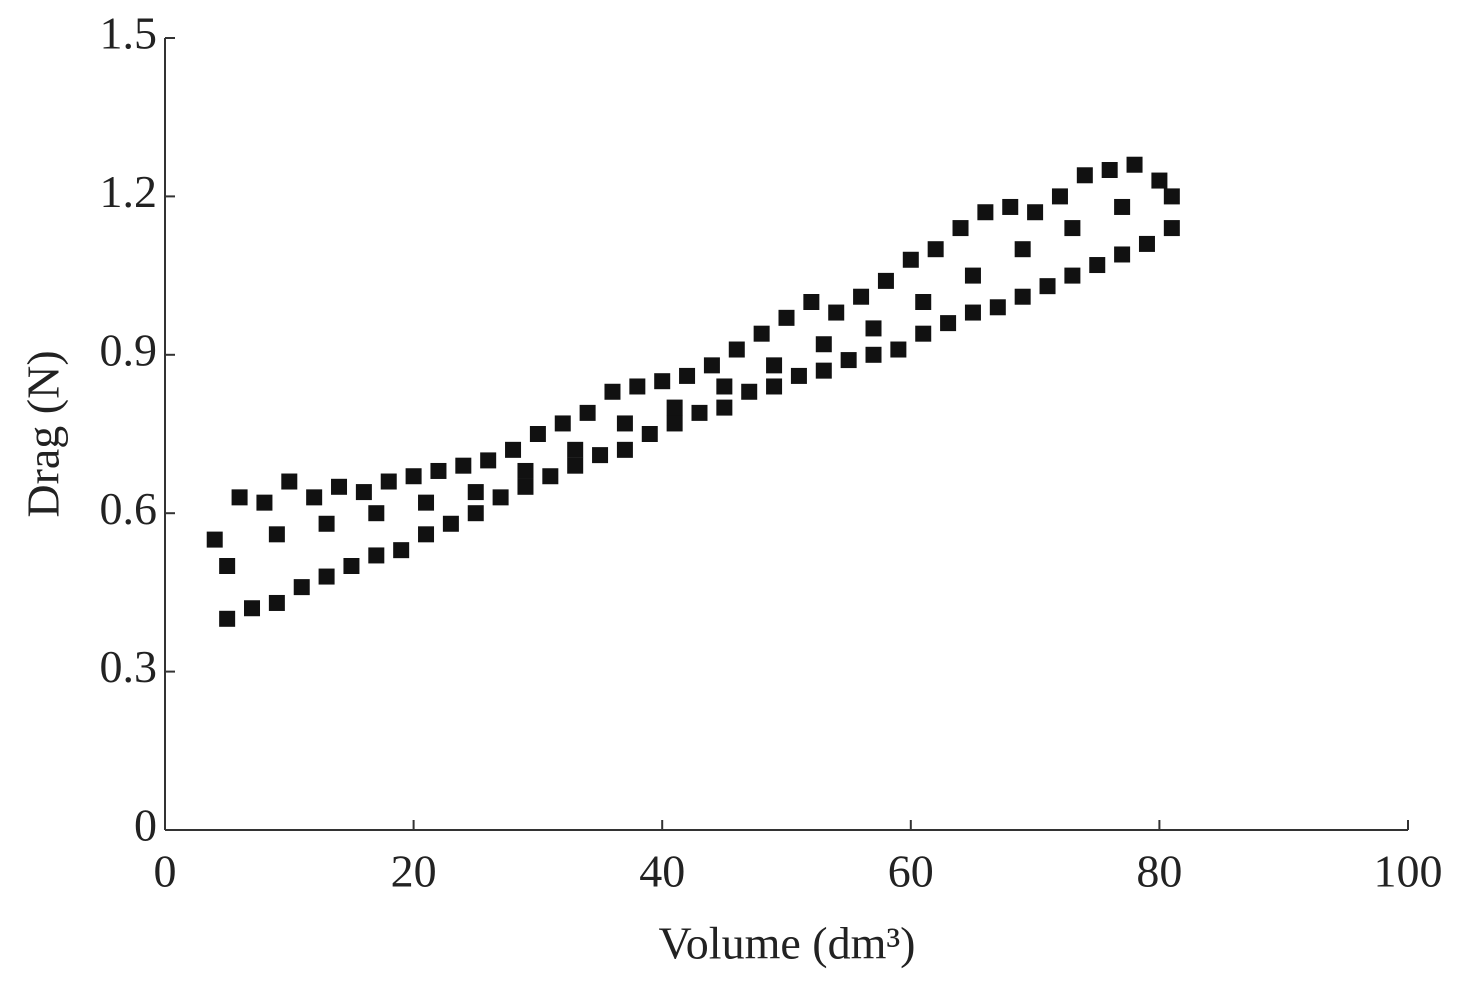 This screenshot has height=1003, width=1469. Describe the element at coordinates (1159, 871) in the screenshot. I see `x-tick-label: 80` at that location.